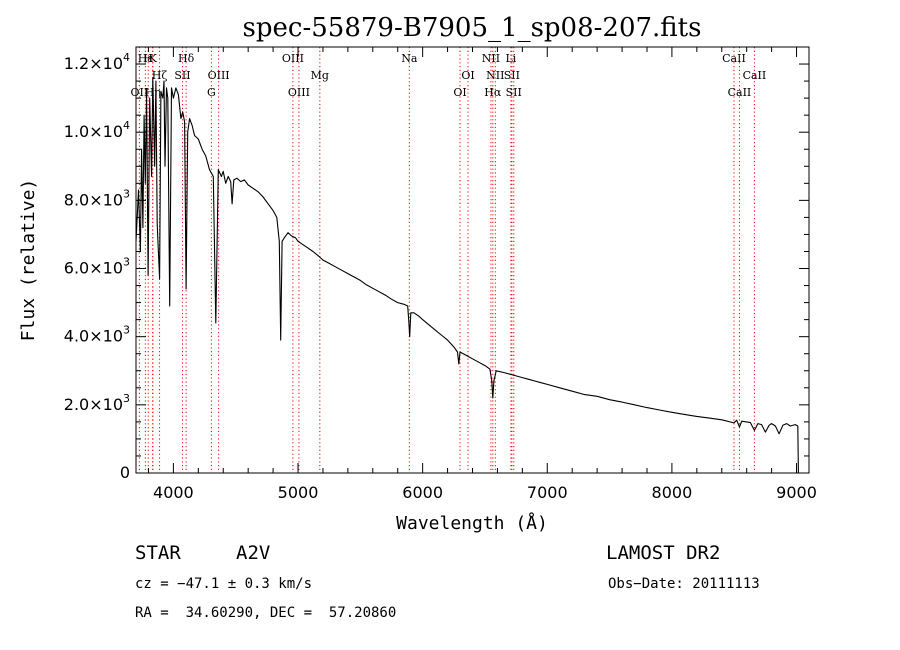  I want to click on x-tick-label: 8000, so click(672, 492).